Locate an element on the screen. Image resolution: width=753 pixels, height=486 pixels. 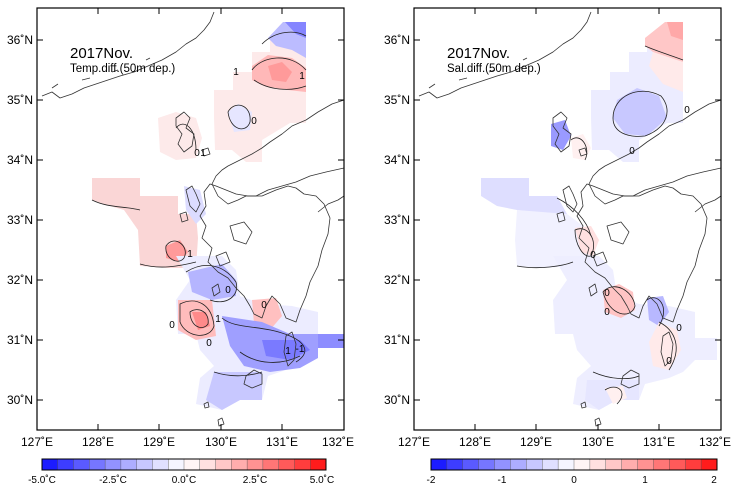
contour-labels: 1 1 0 0 1 1 0 0 1 0 0 1 -1 is located at coordinates (237, 212).